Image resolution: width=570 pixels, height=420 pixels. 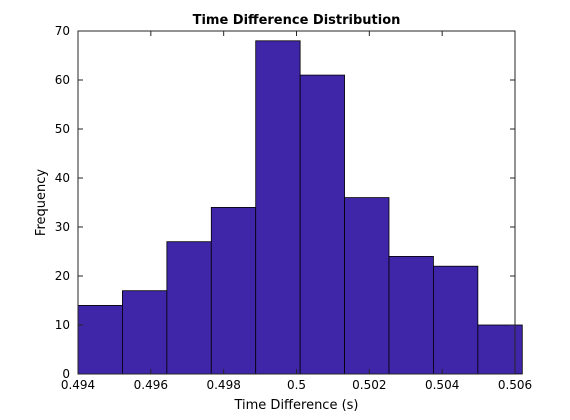 I want to click on y-tick-label: 0, so click(x=66, y=374).